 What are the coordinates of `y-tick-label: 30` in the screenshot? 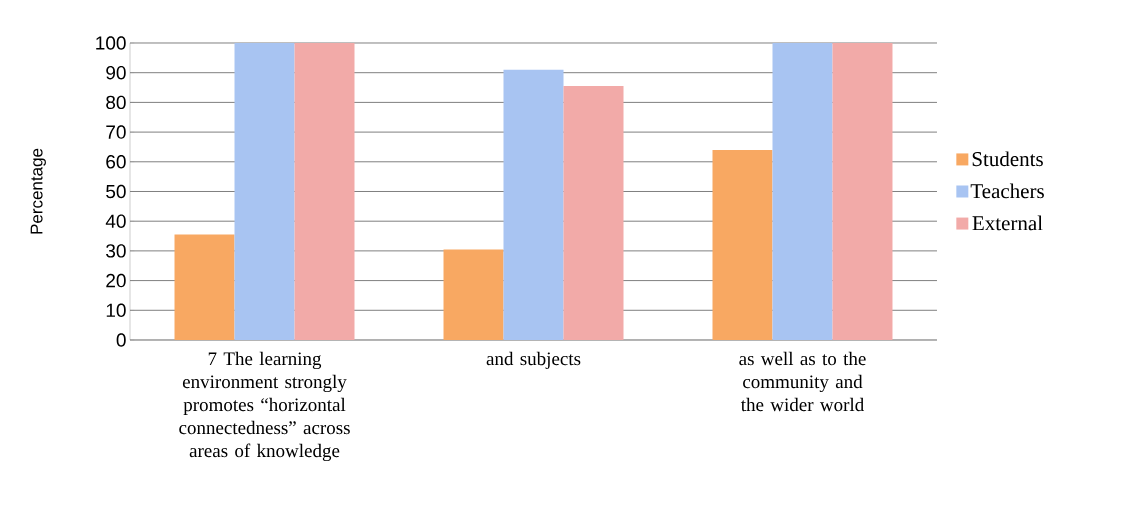 It's located at (116, 251).